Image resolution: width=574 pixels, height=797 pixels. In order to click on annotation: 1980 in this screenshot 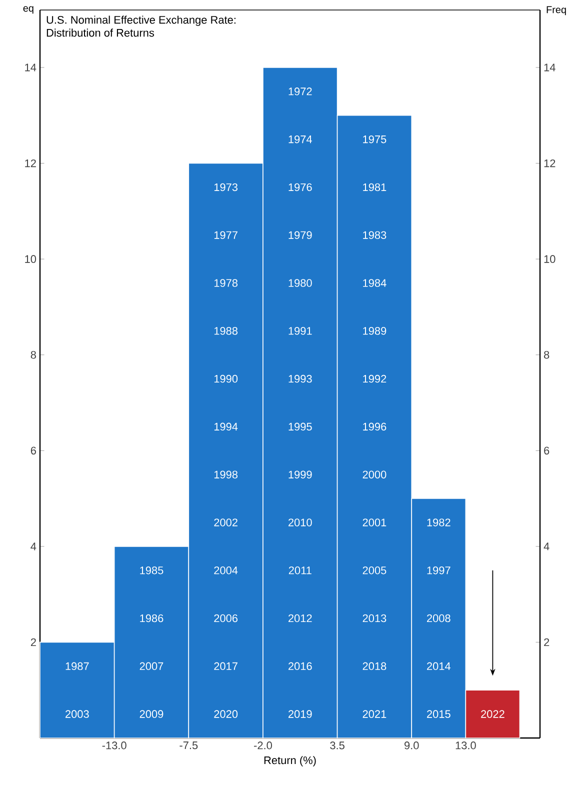, I will do `click(300, 283)`.